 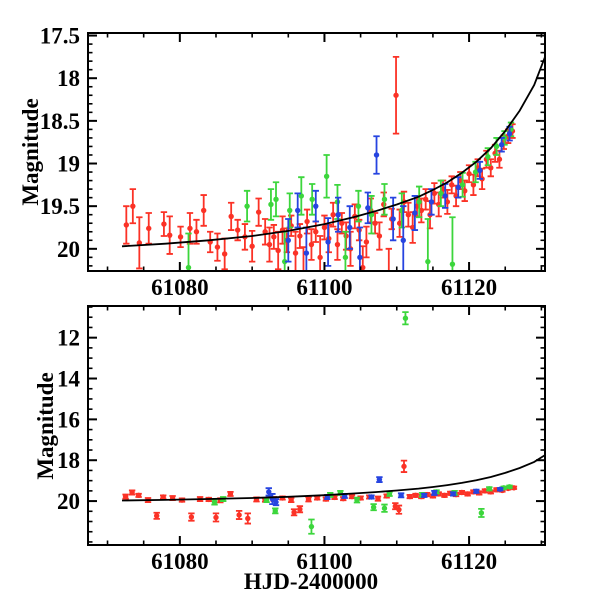 I want to click on upper-panel-y-tick-label: 18.5, so click(x=60, y=121).